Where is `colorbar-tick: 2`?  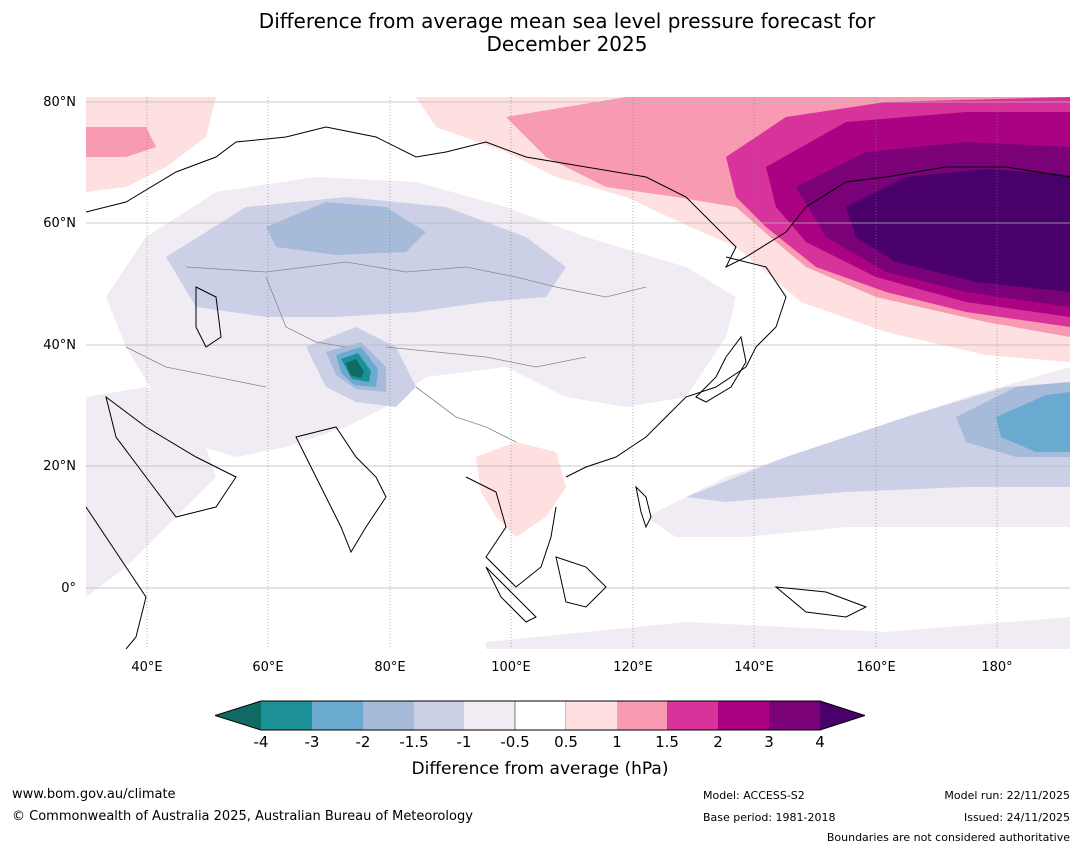
colorbar-tick: 2 is located at coordinates (718, 742).